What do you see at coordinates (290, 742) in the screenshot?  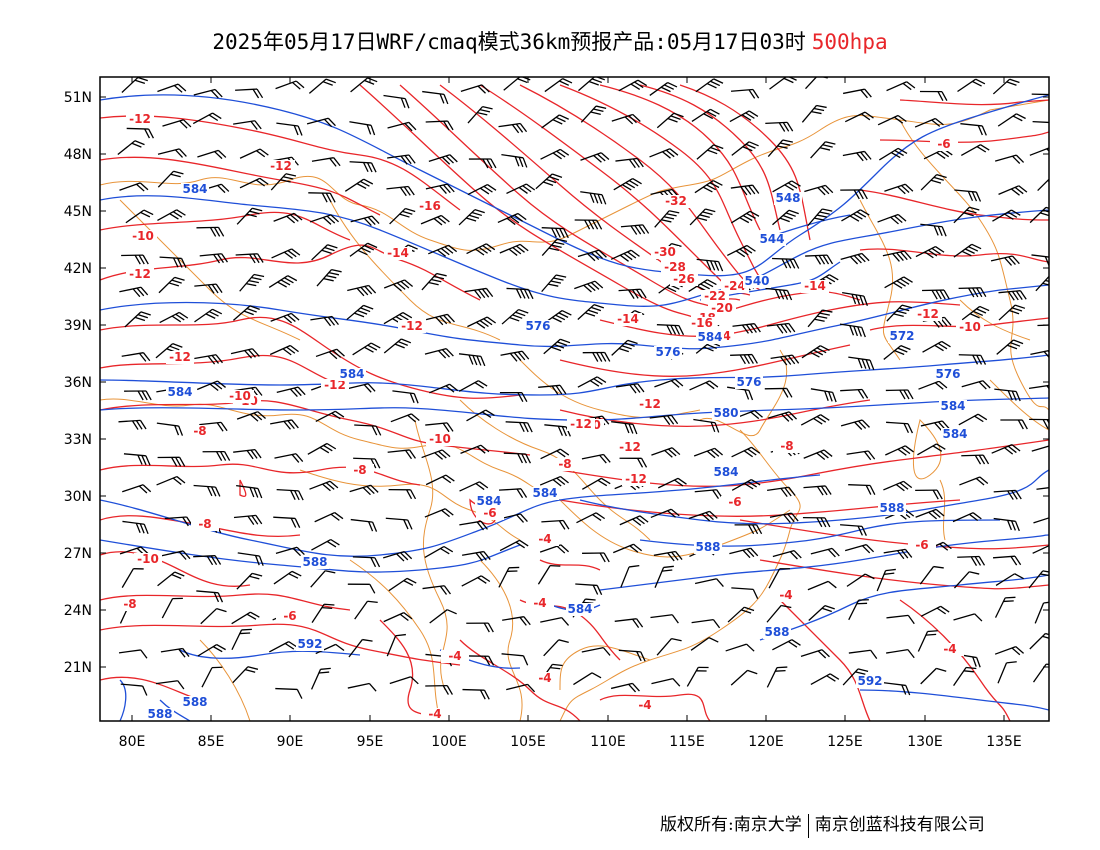 I see `lon-tick-label: 90E` at bounding box center [290, 742].